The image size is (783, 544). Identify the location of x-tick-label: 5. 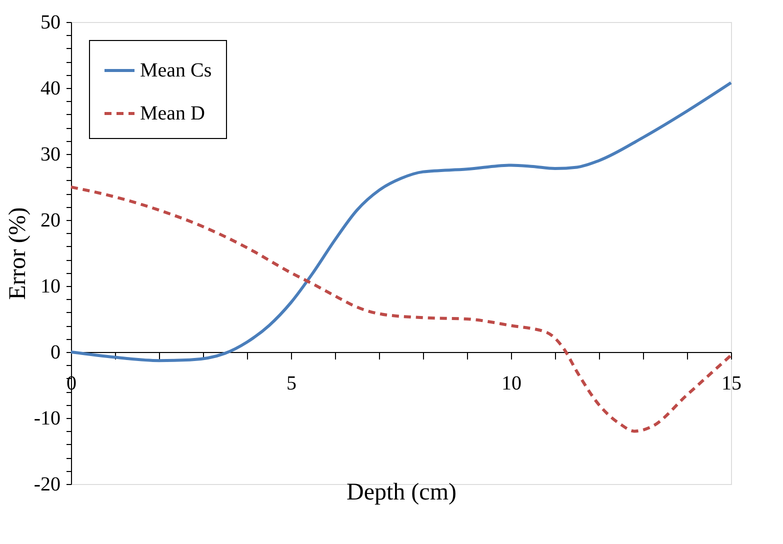
(291, 383).